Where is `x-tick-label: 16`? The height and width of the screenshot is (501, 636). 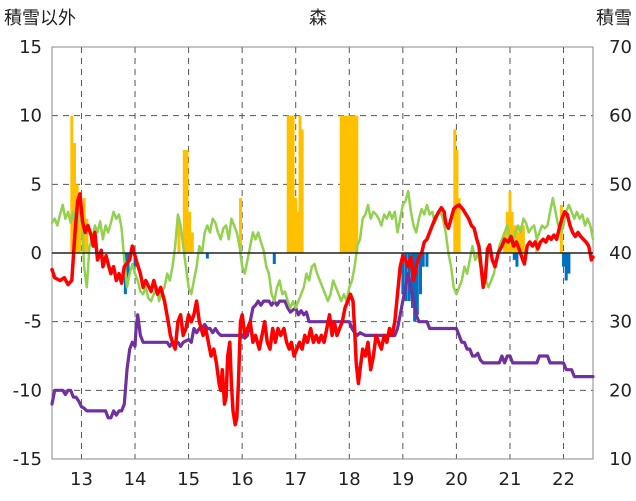 x-tick-label: 16 is located at coordinates (242, 479).